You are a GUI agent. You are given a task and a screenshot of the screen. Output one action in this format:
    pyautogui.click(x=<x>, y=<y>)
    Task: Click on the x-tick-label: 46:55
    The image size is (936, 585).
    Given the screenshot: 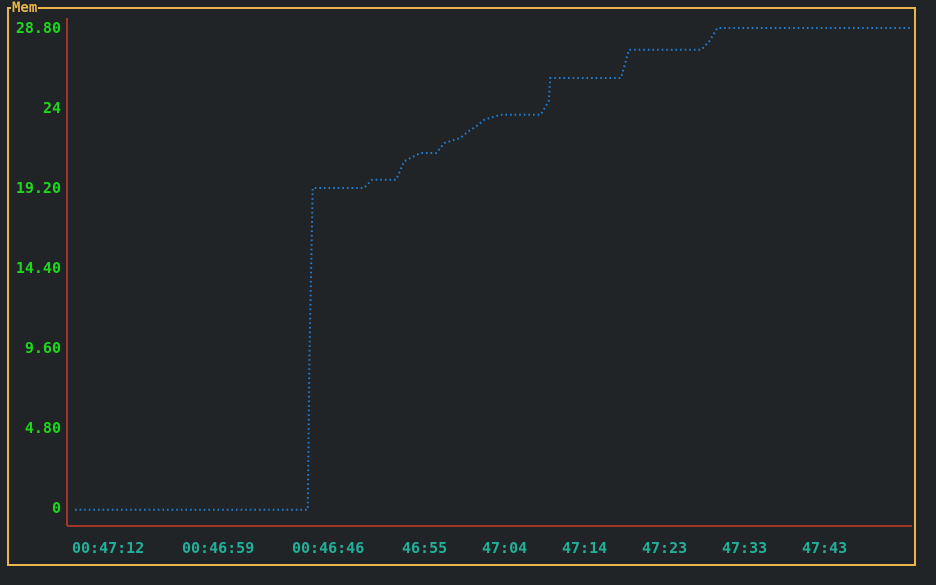 What is the action you would take?
    pyautogui.click(x=424, y=548)
    